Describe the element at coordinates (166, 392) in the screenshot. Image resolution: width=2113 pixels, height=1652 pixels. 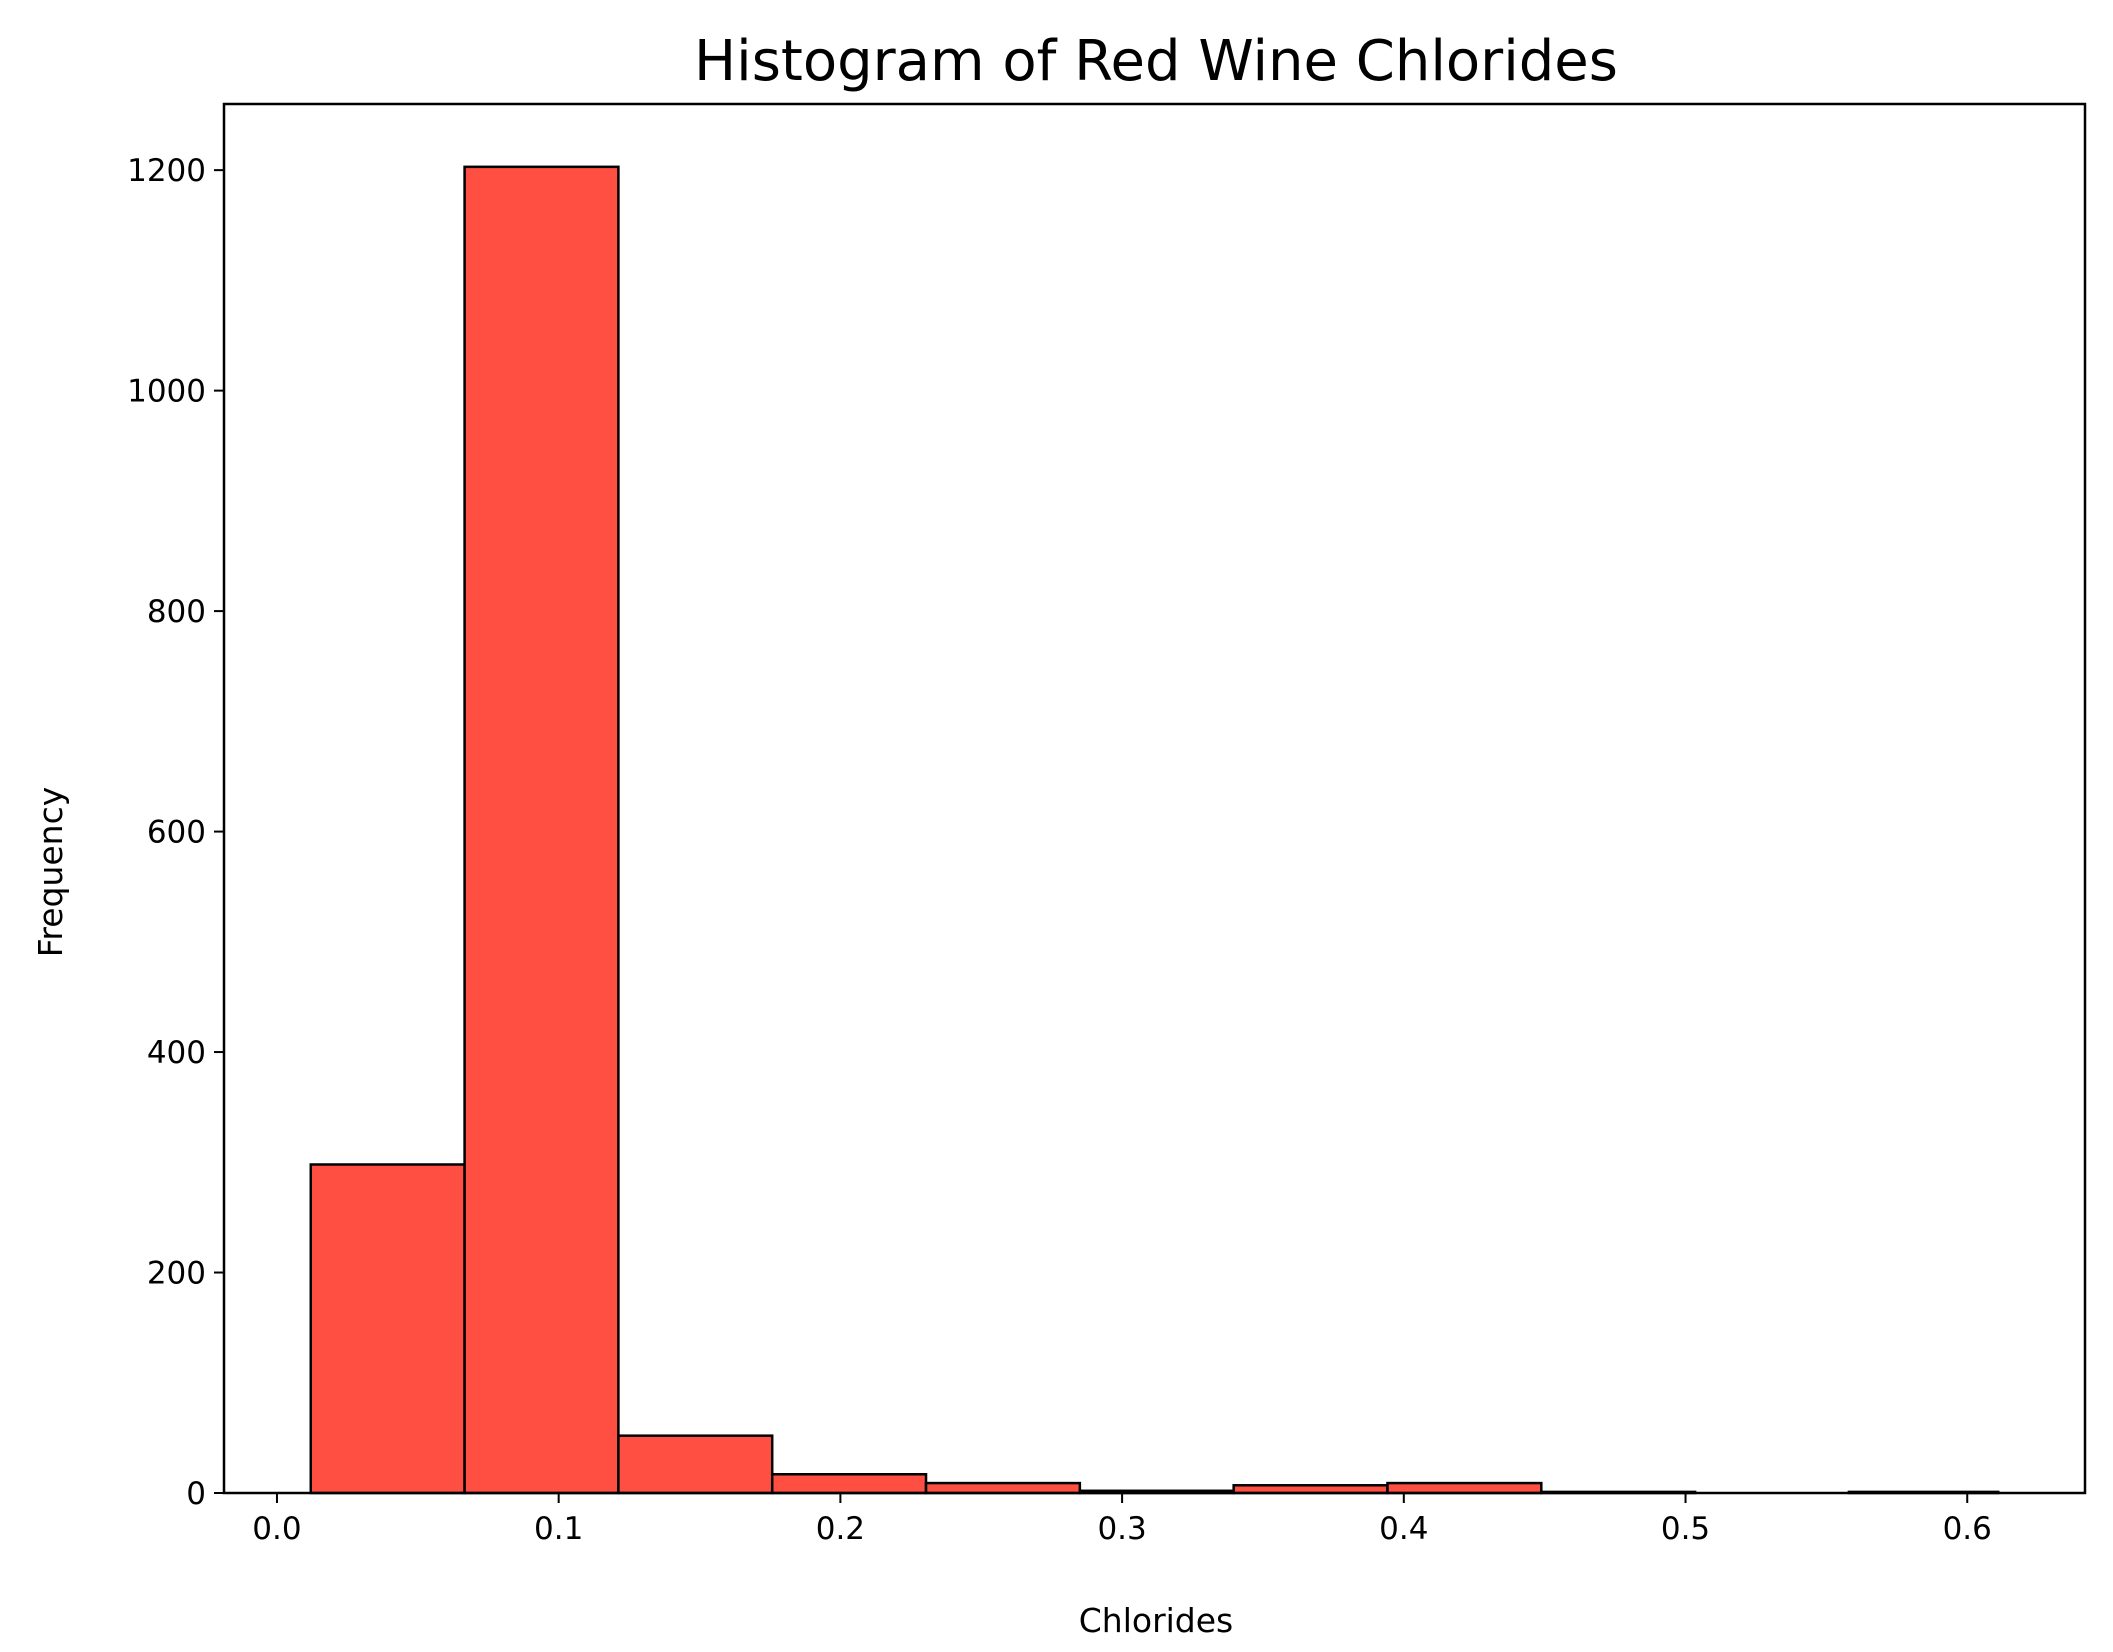
I see `y-tick-label: 1000` at that location.